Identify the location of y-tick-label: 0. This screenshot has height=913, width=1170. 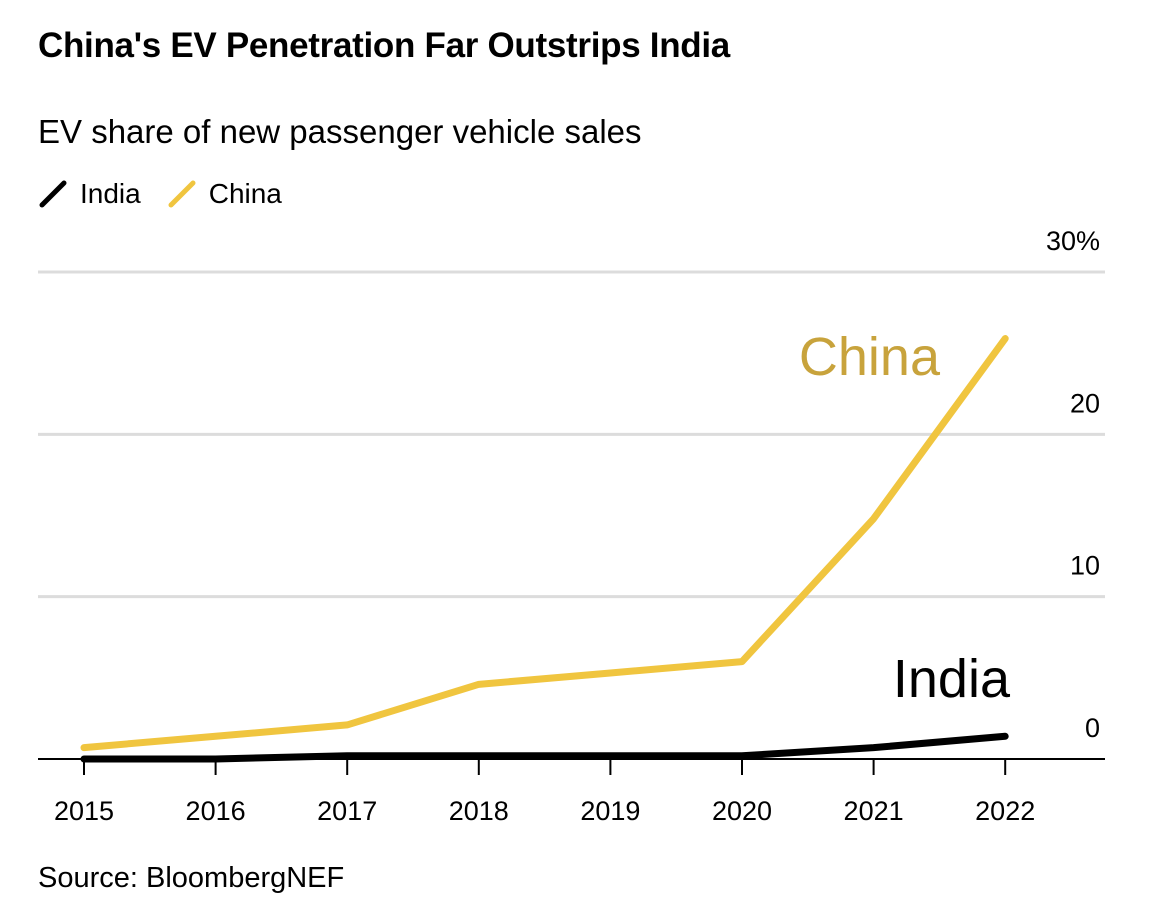
(1092, 728).